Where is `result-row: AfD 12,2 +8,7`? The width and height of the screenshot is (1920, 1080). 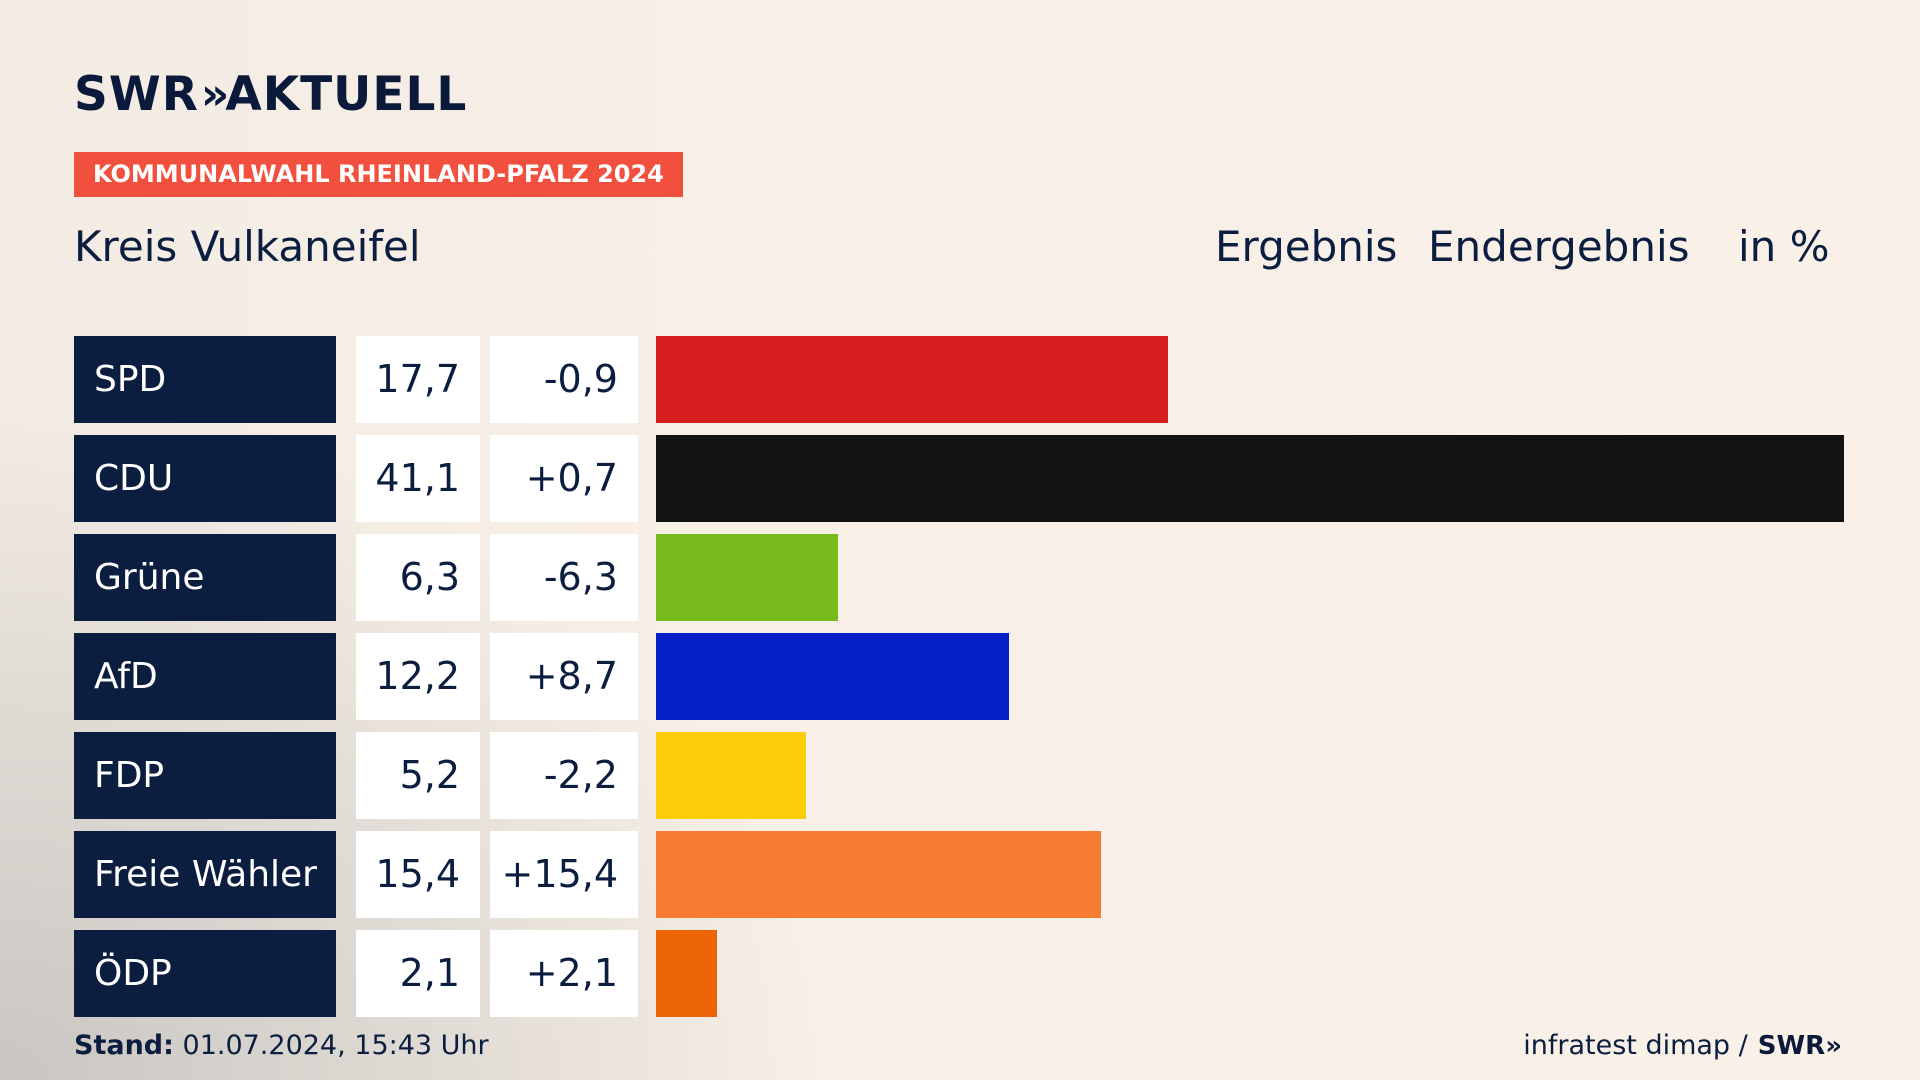
result-row: AfD 12,2 +8,7 is located at coordinates (959, 676).